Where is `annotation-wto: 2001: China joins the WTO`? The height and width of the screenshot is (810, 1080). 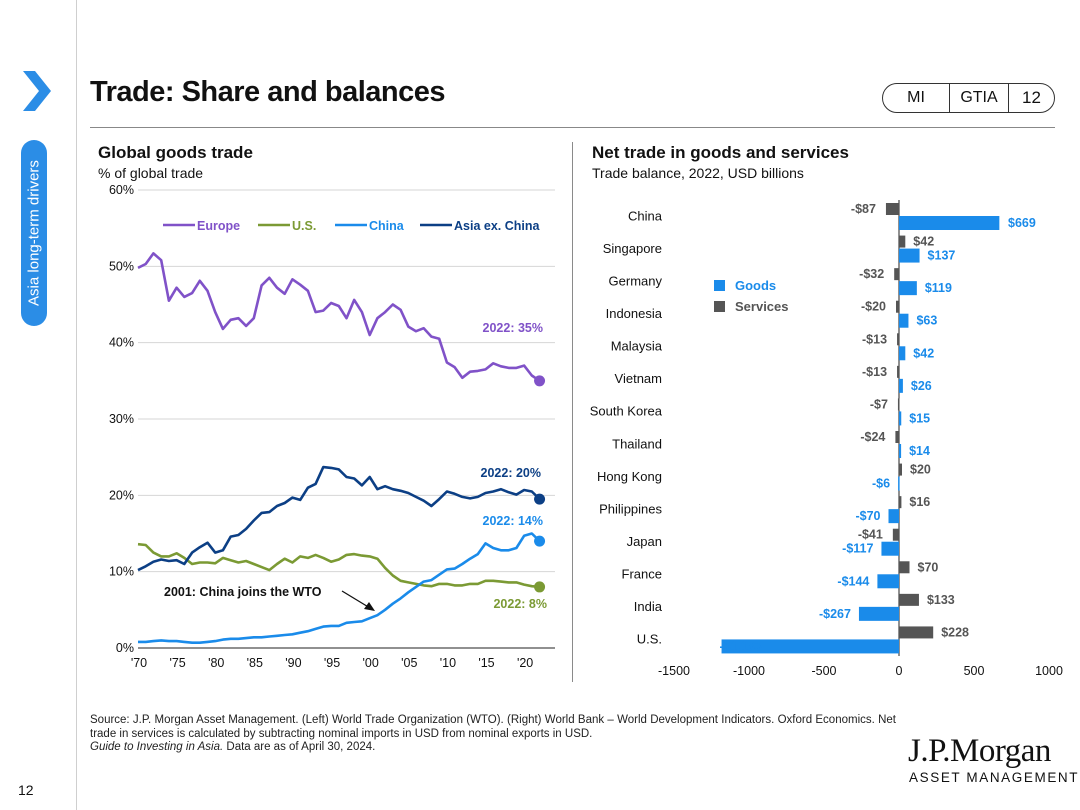 annotation-wto: 2001: China joins the WTO is located at coordinates (243, 592).